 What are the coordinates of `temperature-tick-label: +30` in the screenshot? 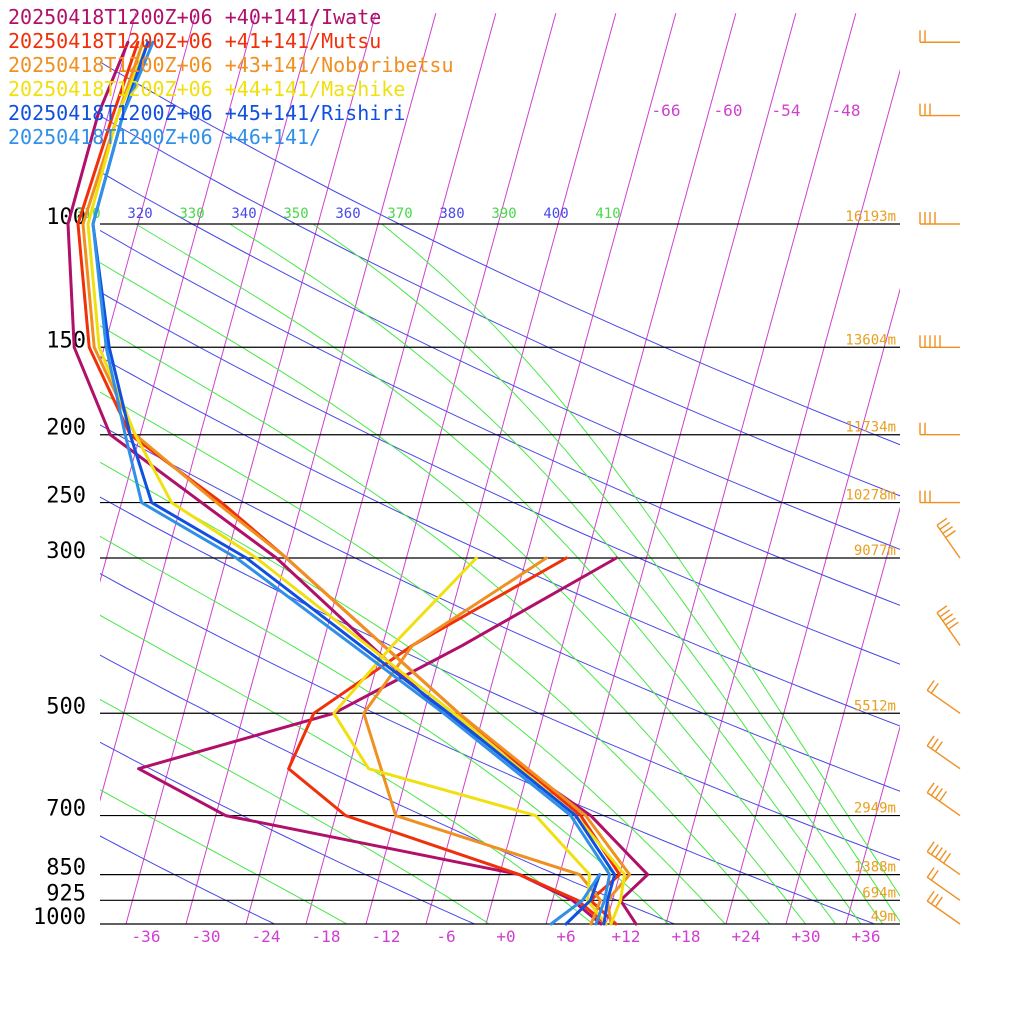 It's located at (806, 936).